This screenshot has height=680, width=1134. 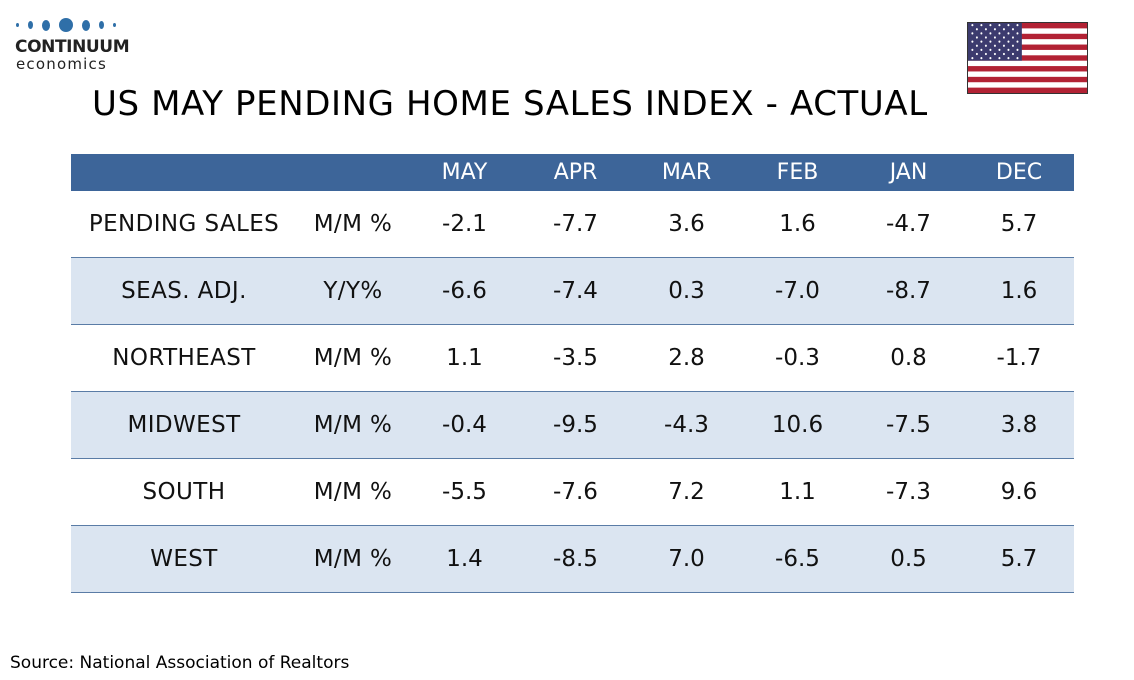 What do you see at coordinates (686, 425) in the screenshot?
I see `table-cell: -4.3` at bounding box center [686, 425].